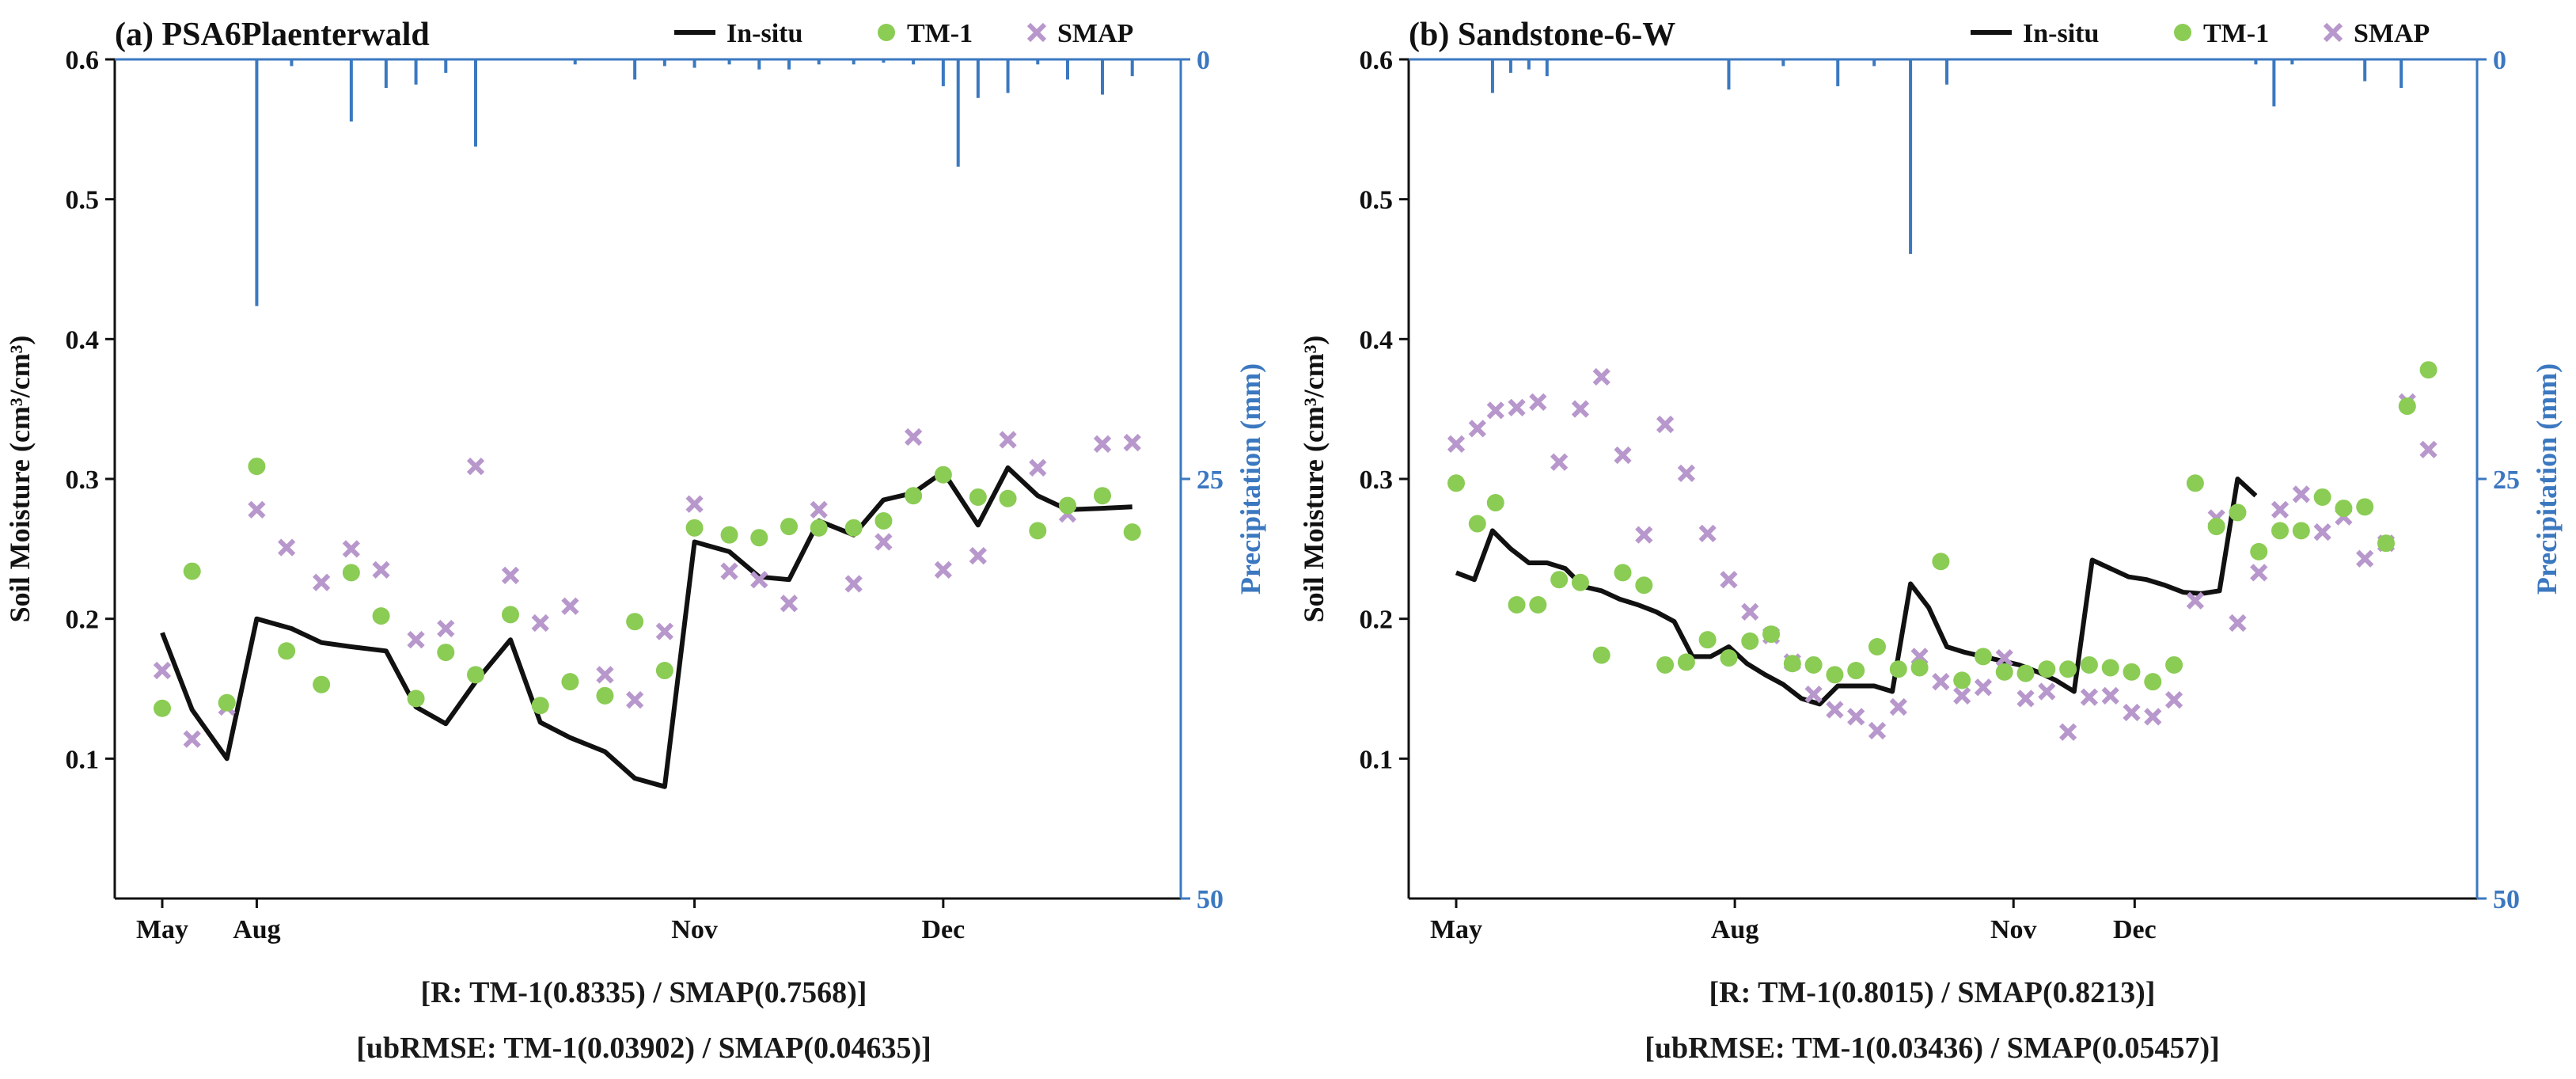 The width and height of the screenshot is (2576, 1079). Describe the element at coordinates (1377, 480) in the screenshot. I see `b-ytick-label: 0.3` at that location.